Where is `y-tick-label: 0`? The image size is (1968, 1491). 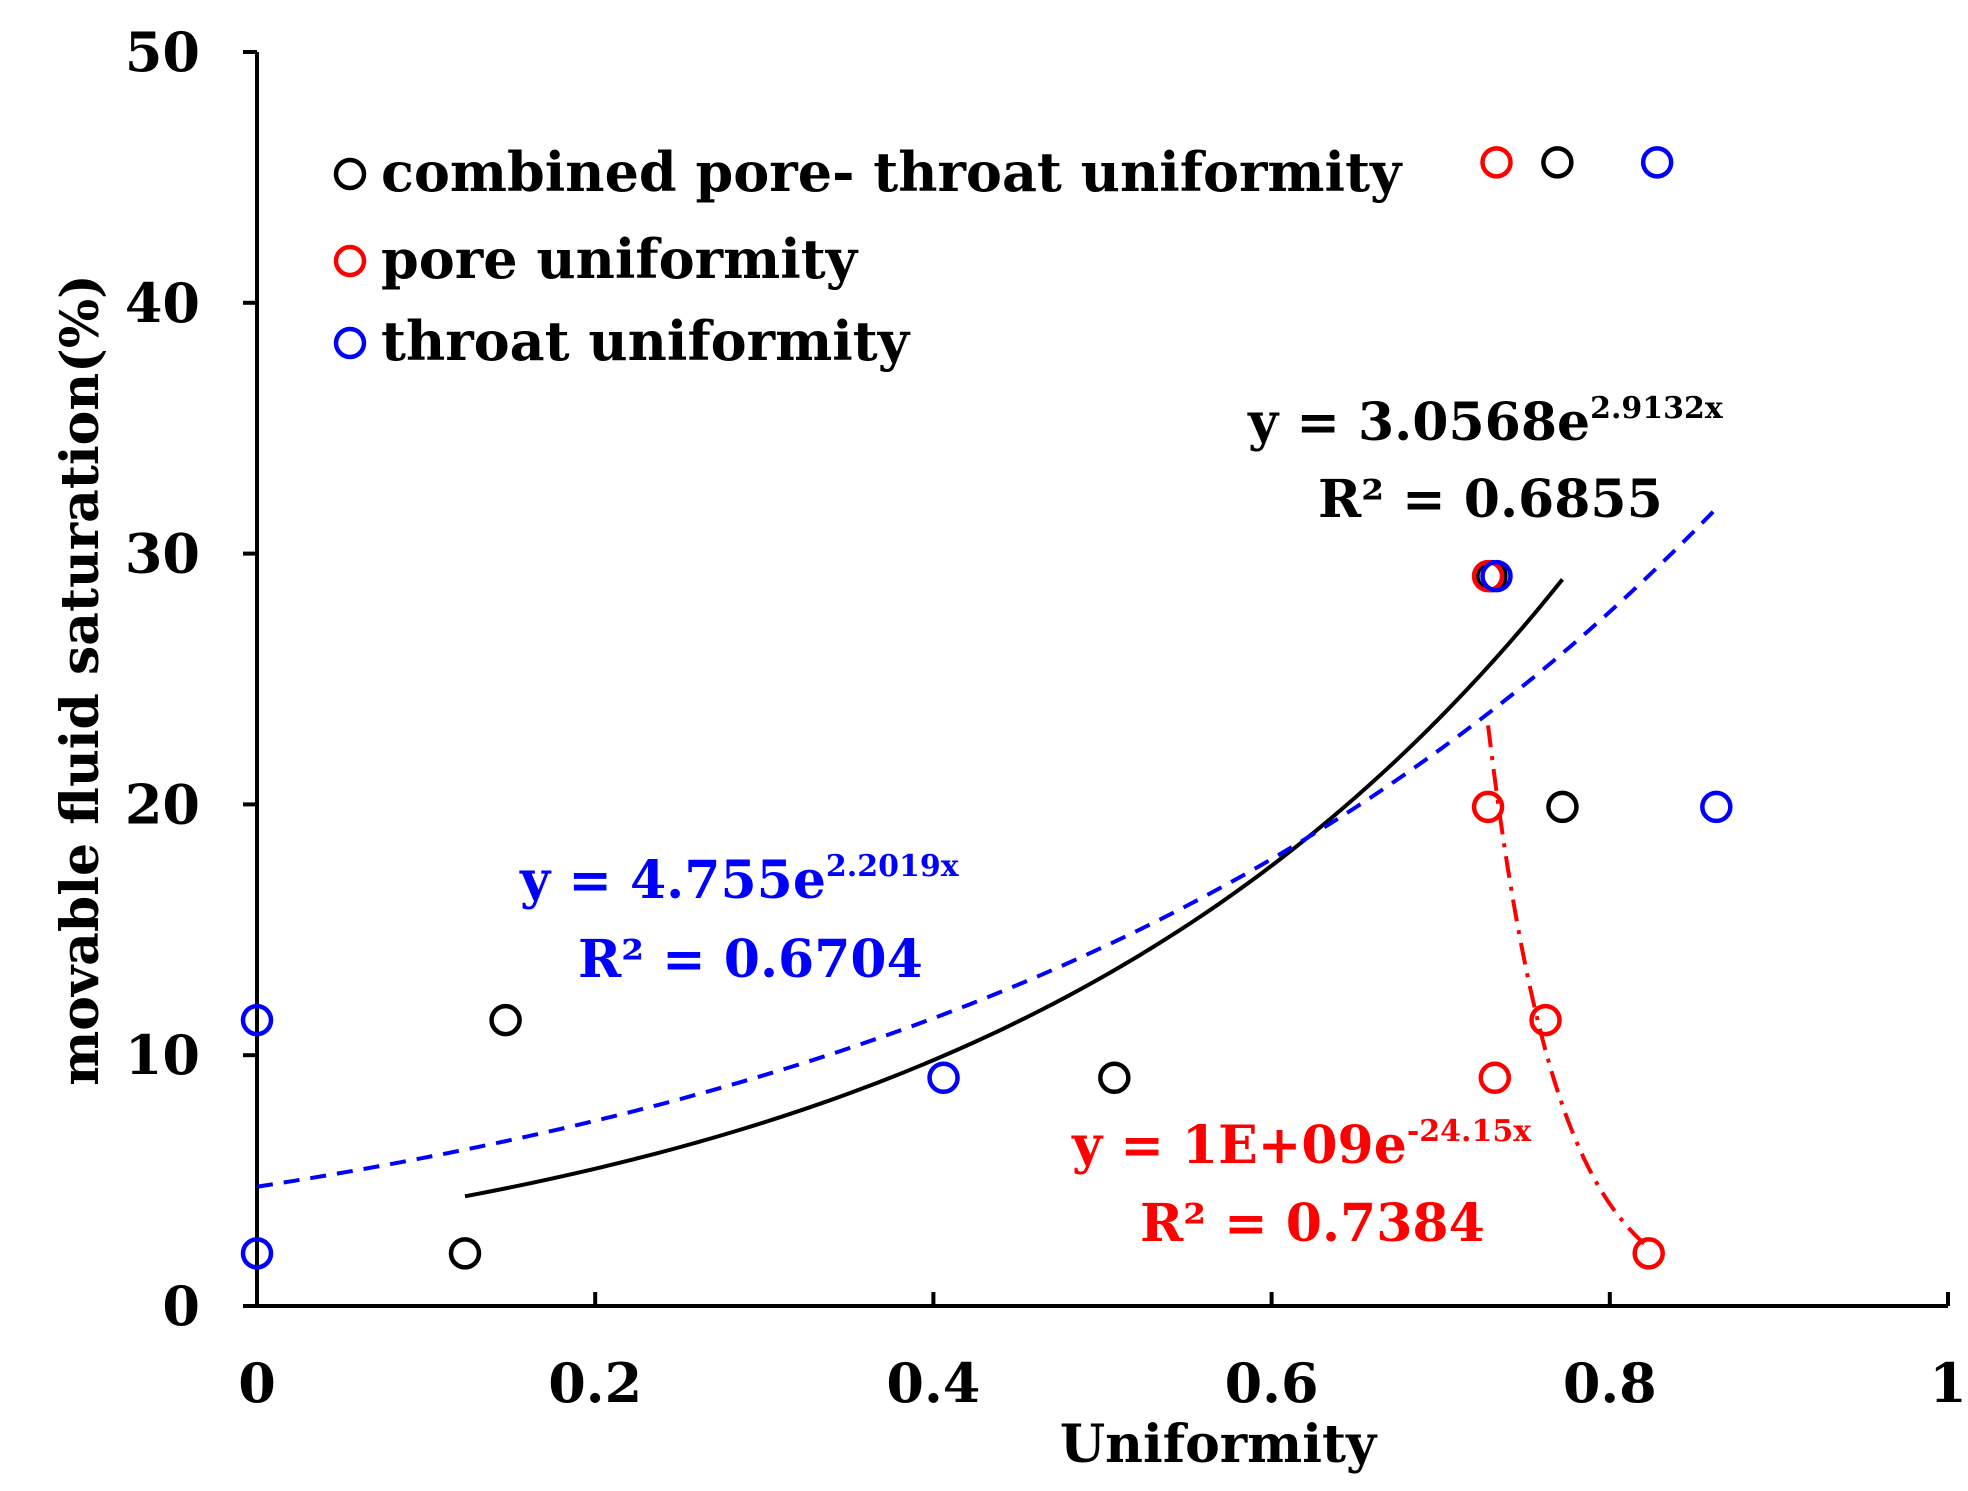
y-tick-label: 0 is located at coordinates (181, 1306).